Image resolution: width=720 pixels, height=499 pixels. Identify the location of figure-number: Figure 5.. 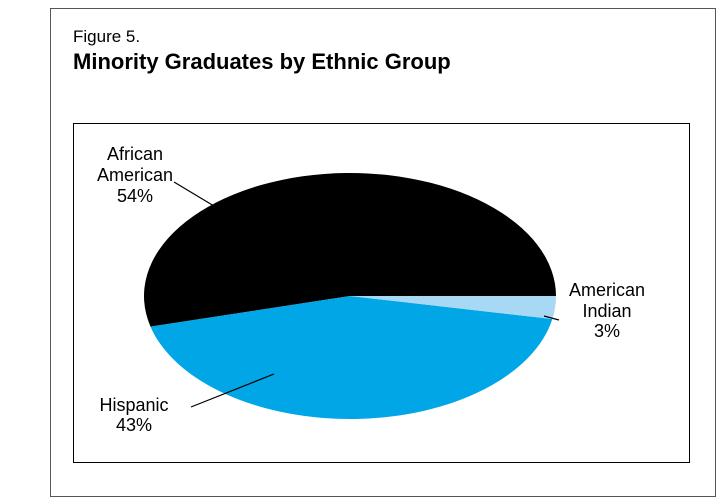
(107, 36).